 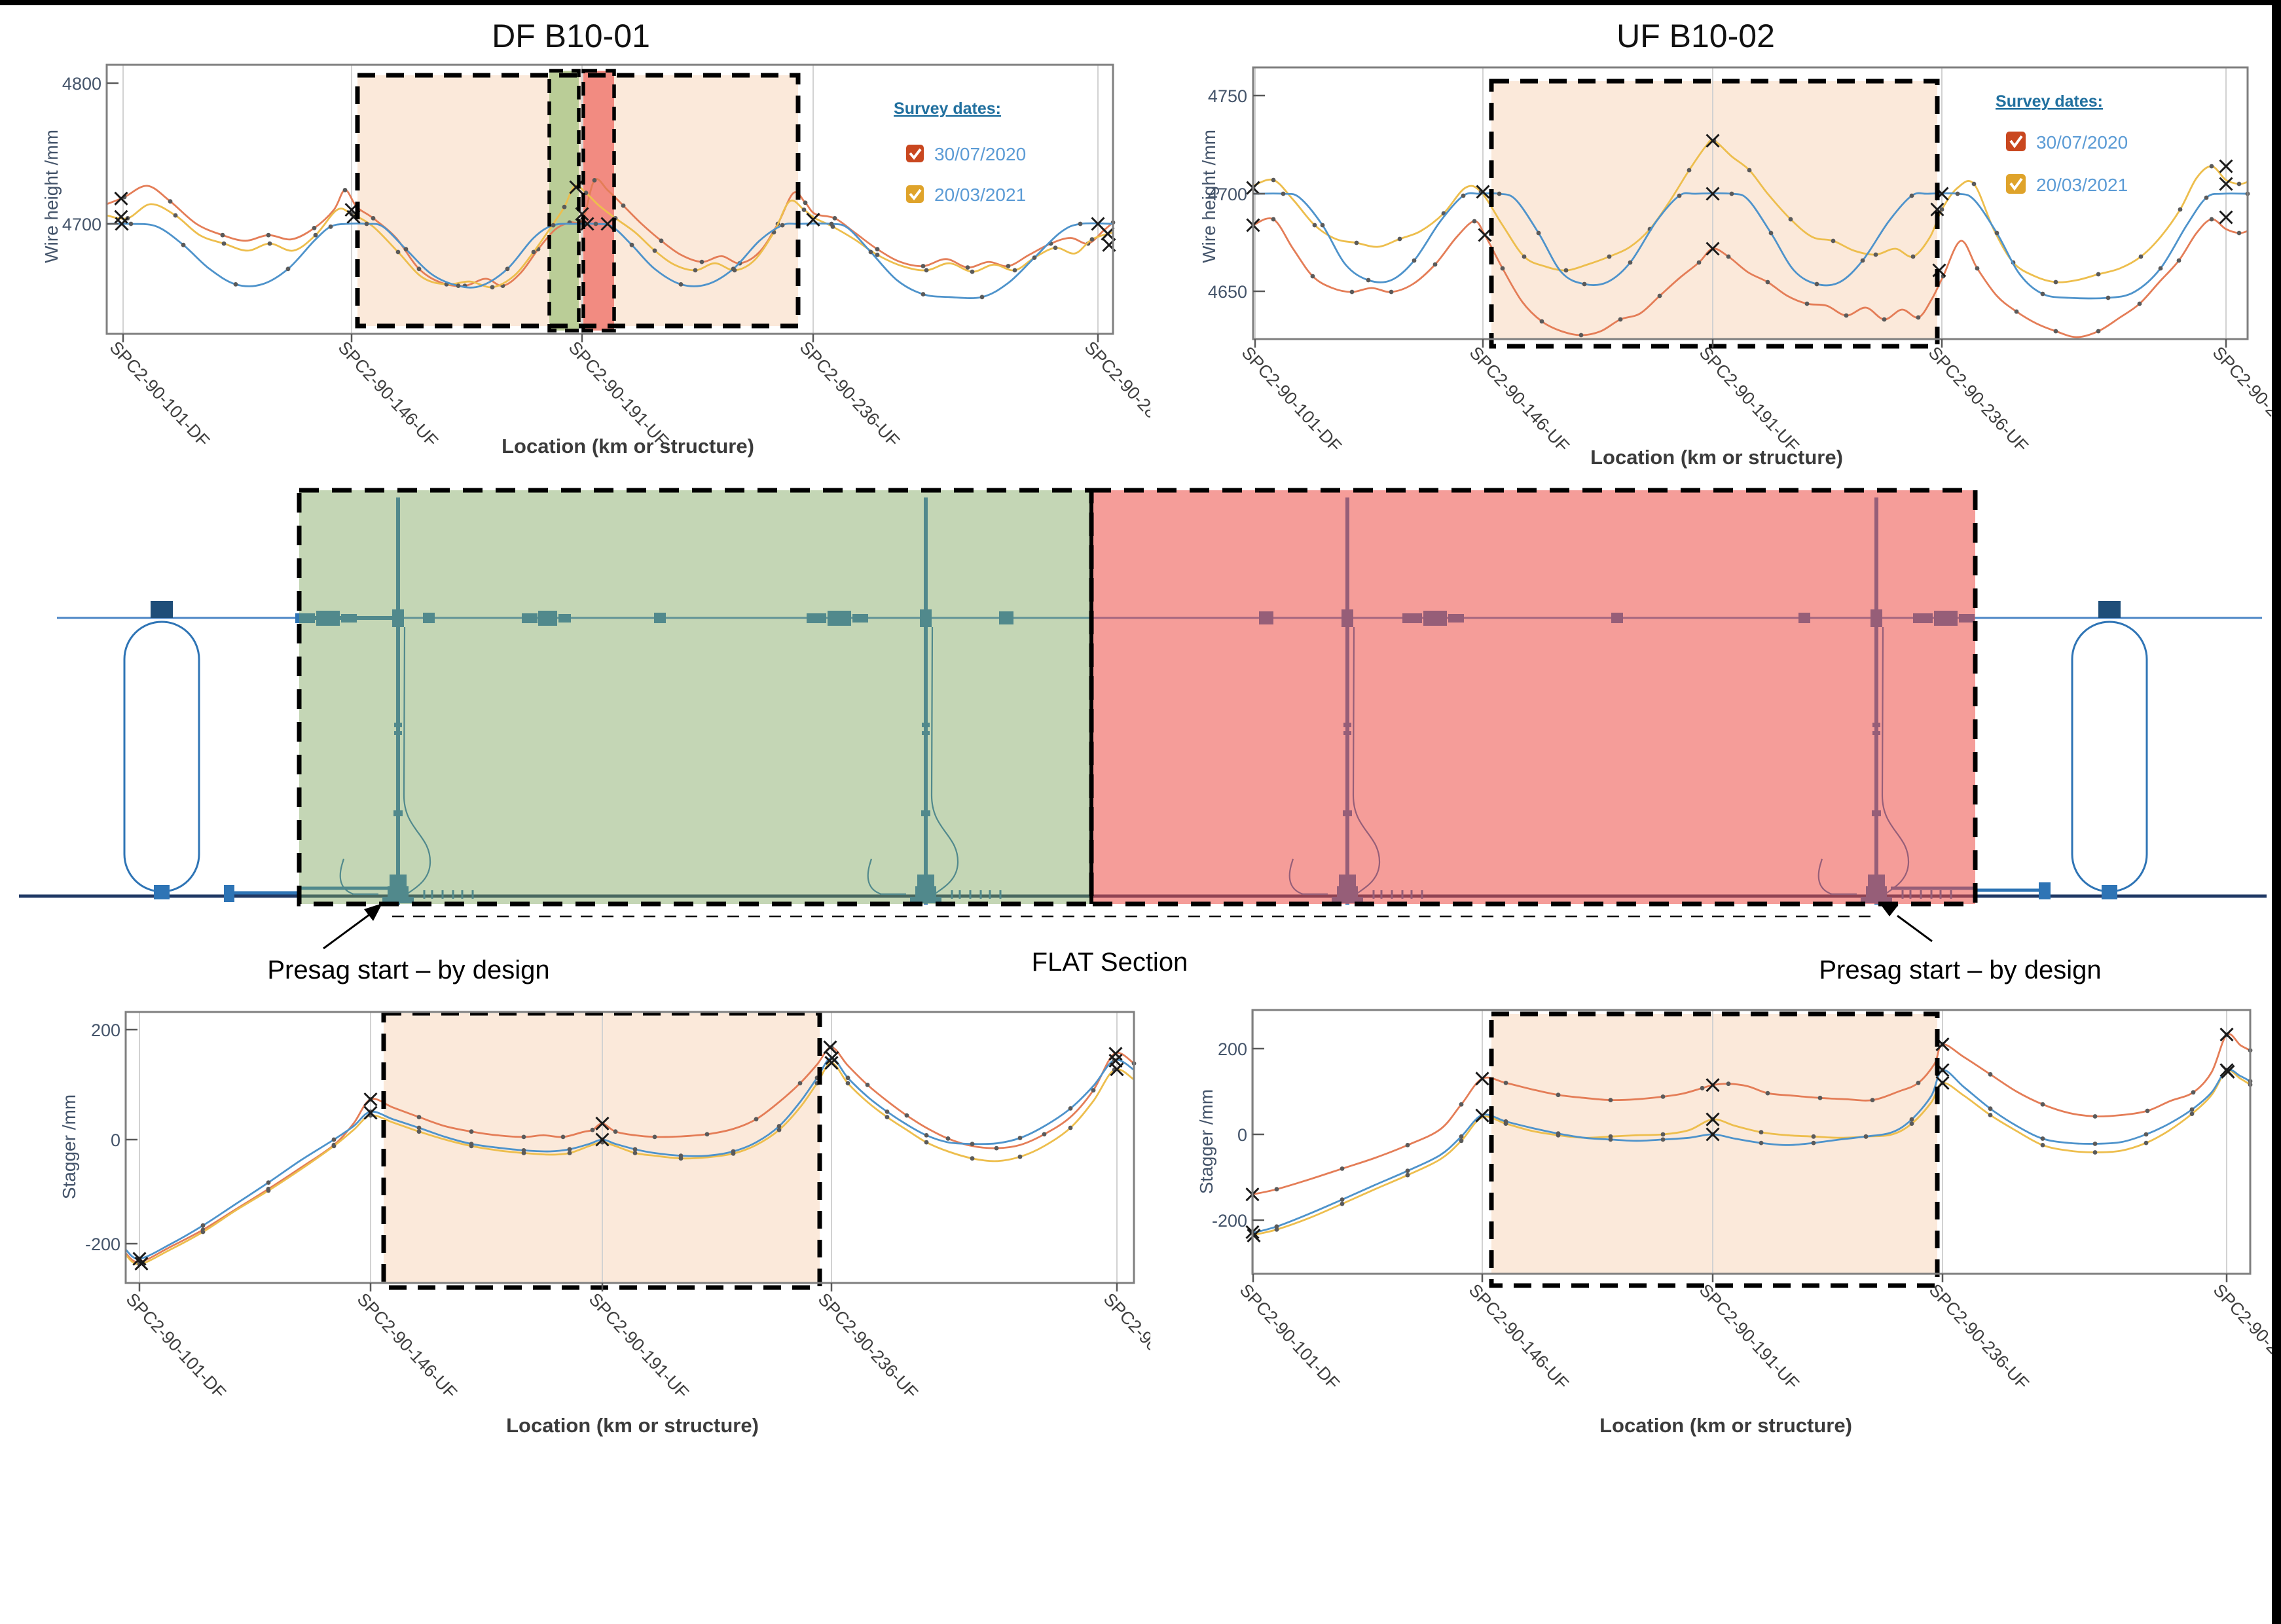 What do you see at coordinates (1695, 36) in the screenshot?
I see `svg-text: UF B10-02` at bounding box center [1695, 36].